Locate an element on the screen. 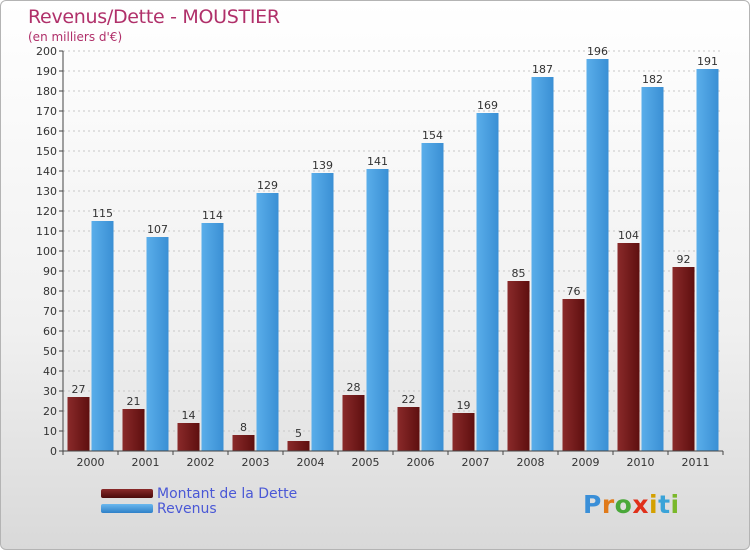  logo-letter: o is located at coordinates (623, 504).